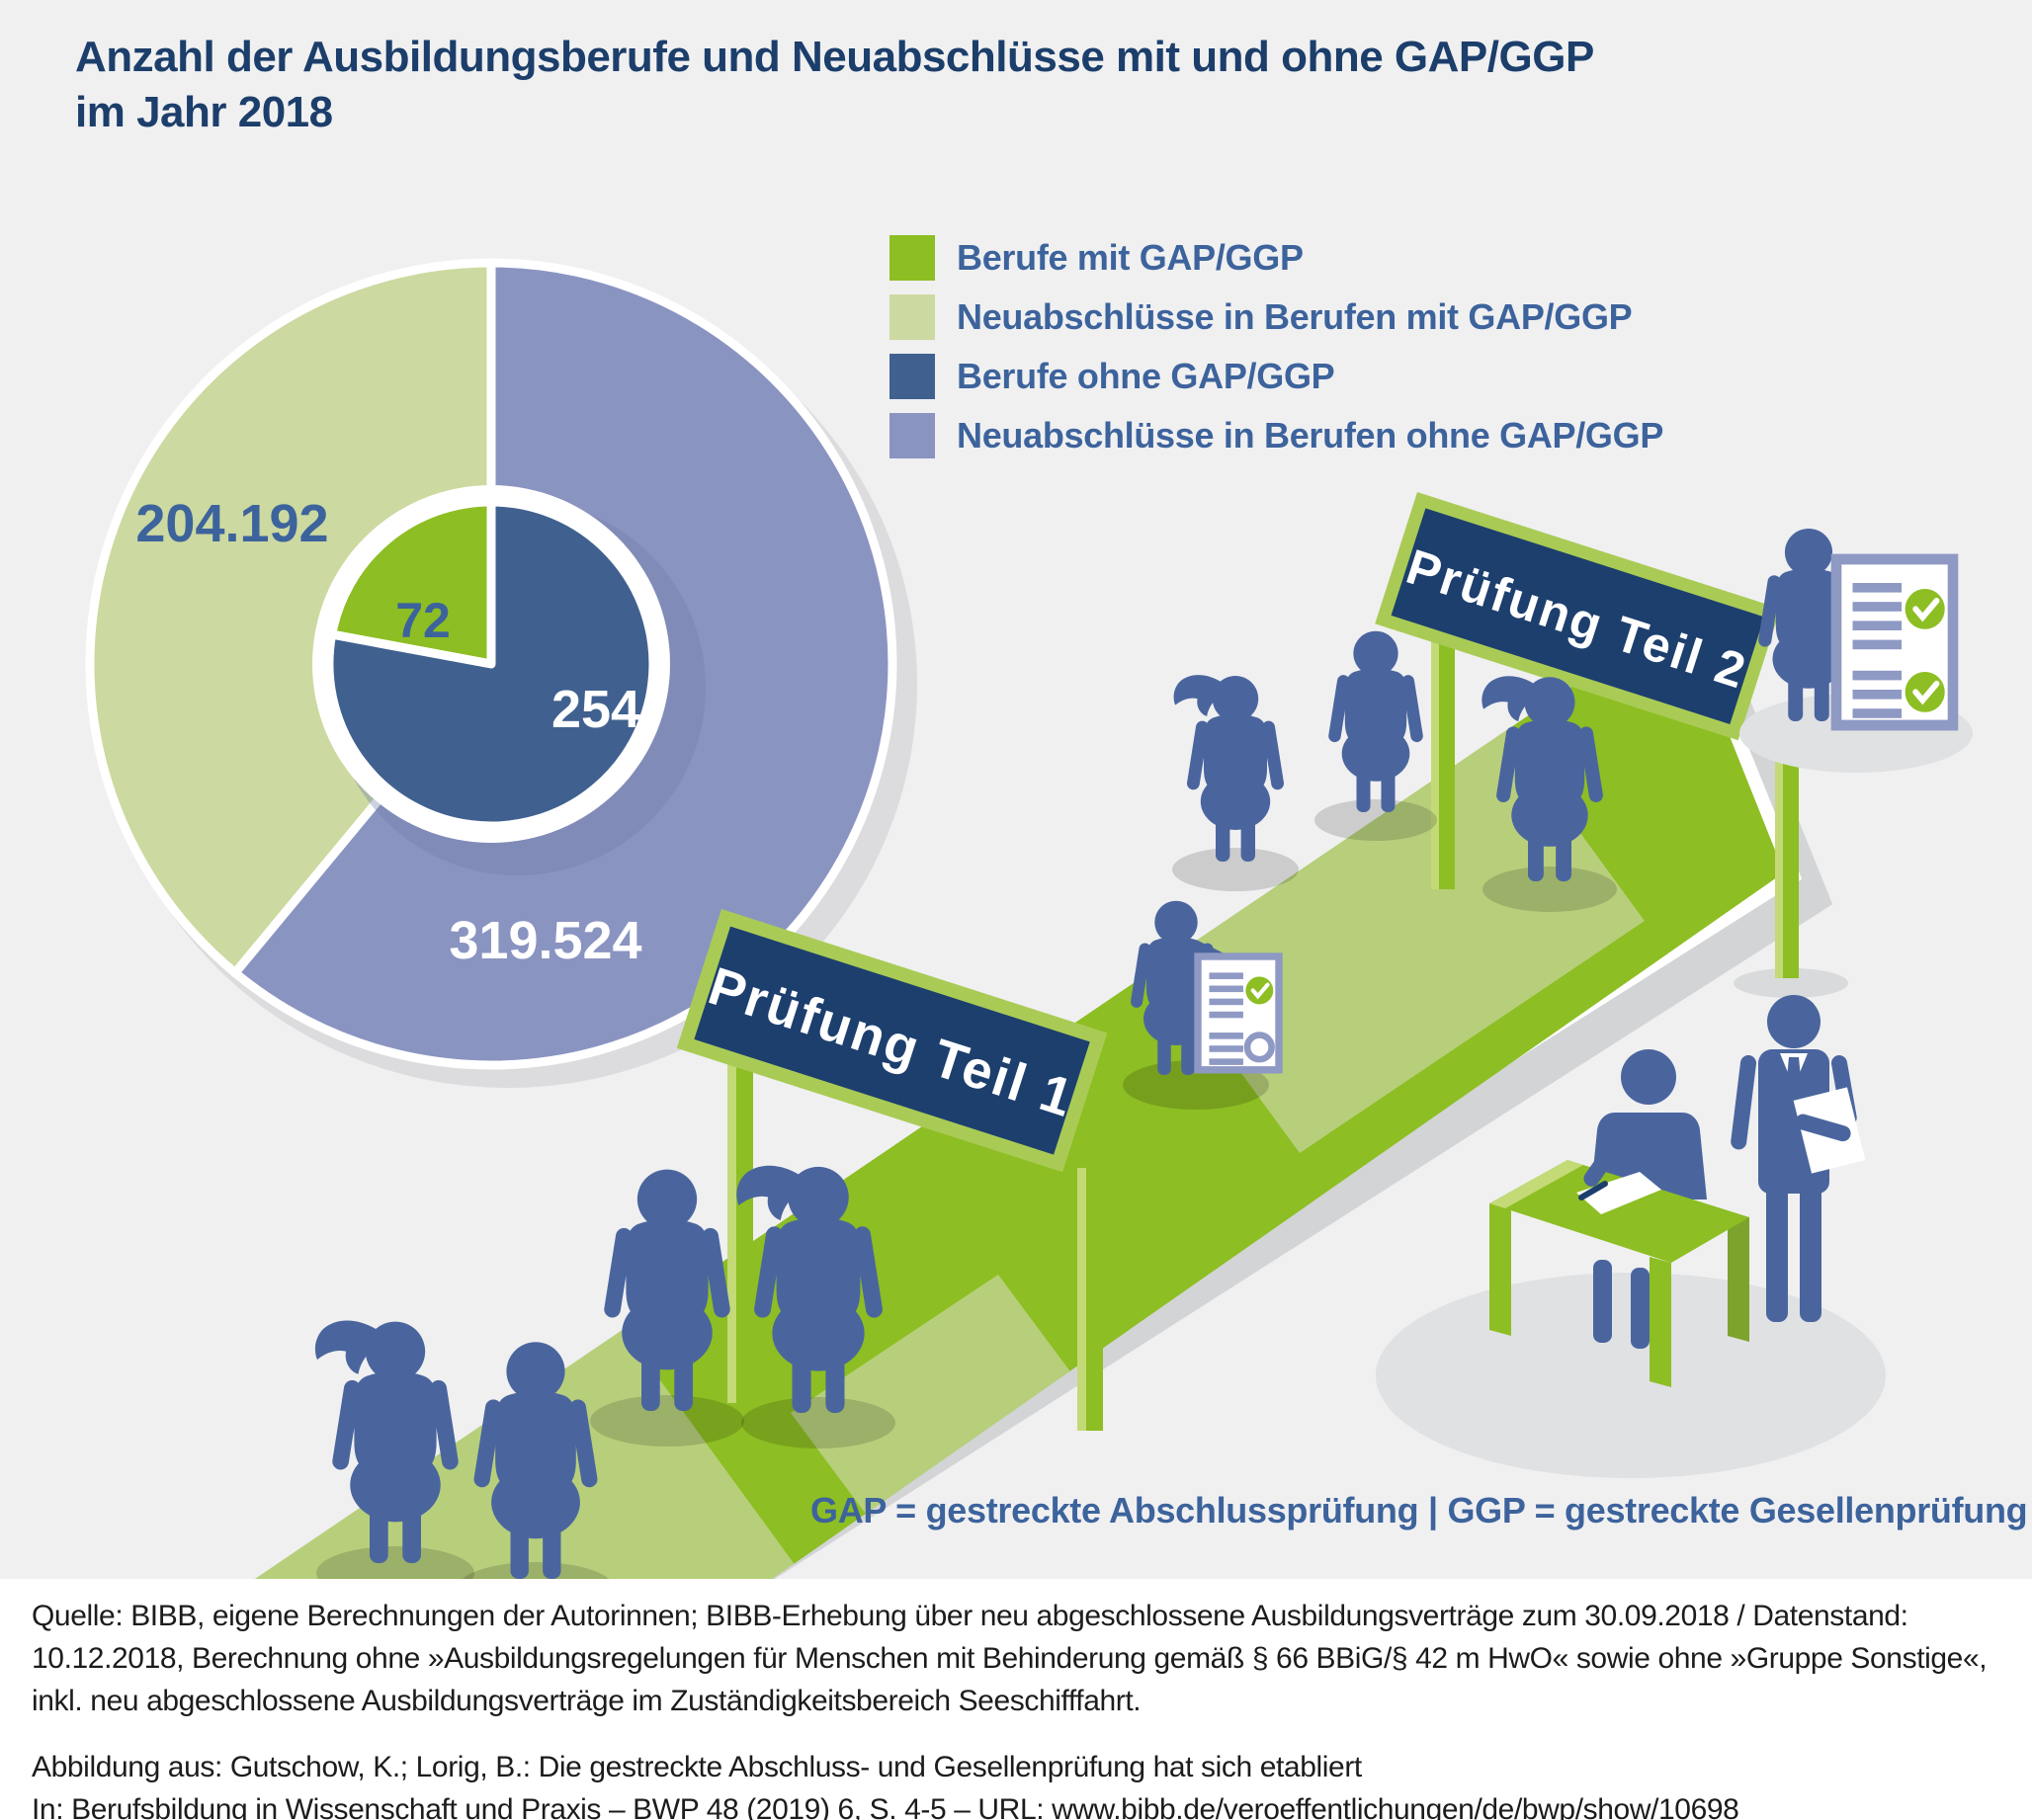  Describe the element at coordinates (912, 435) in the screenshot. I see `legend-swatch-periwinkle` at that location.